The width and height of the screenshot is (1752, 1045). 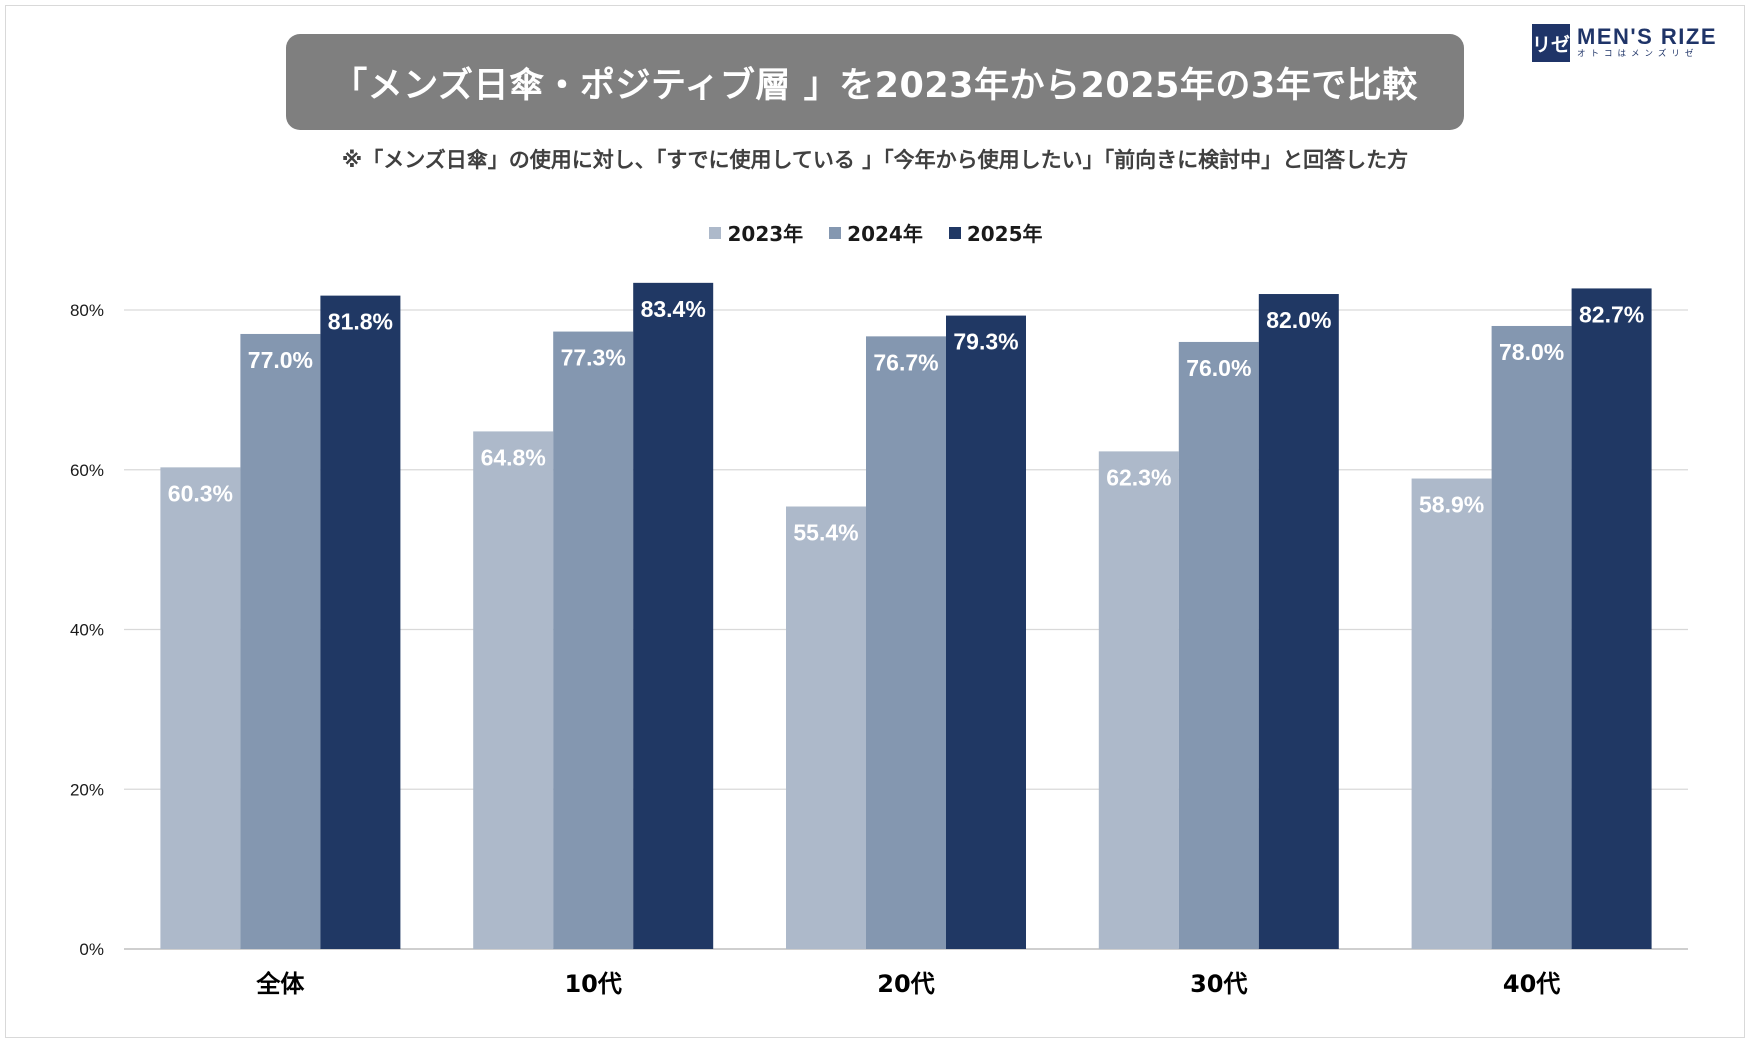 I want to click on legend-label: 2024年, so click(x=885, y=234).